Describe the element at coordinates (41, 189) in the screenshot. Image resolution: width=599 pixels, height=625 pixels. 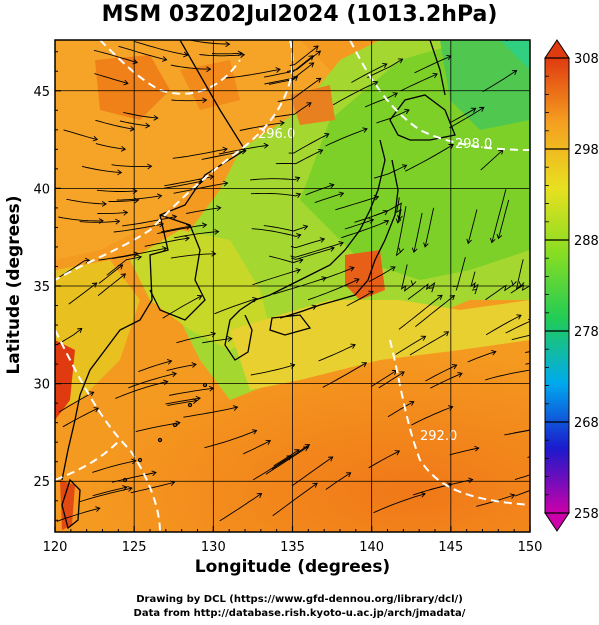
I see `y-tick-label: 40` at that location.